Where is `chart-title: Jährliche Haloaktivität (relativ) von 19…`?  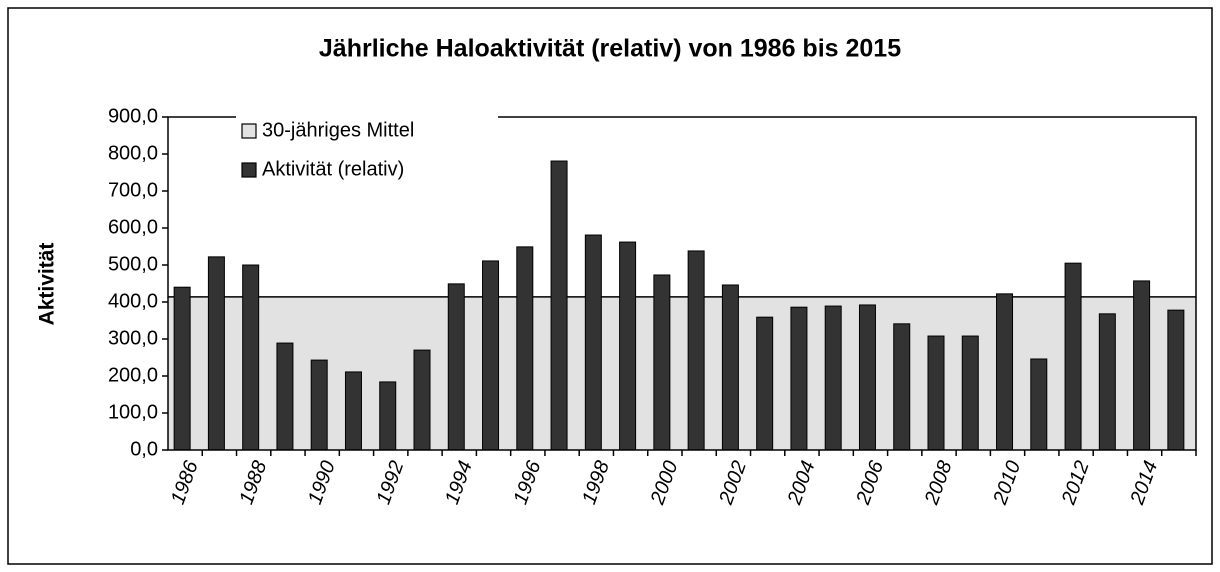 chart-title: Jährliche Haloaktivität (relativ) von 19… is located at coordinates (610, 49).